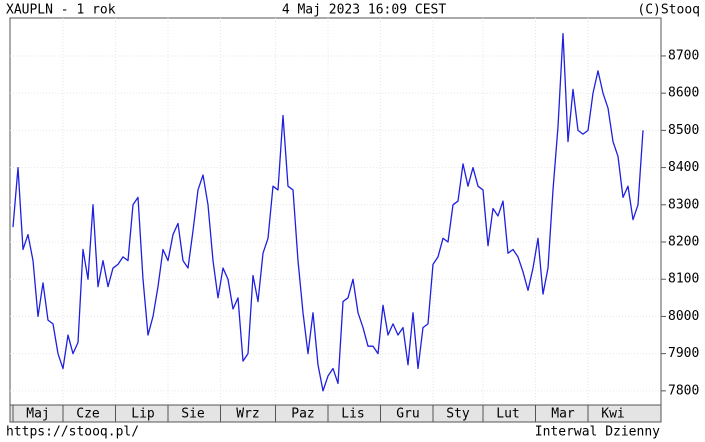  I want to click on x-axis-band, so click(335, 413).